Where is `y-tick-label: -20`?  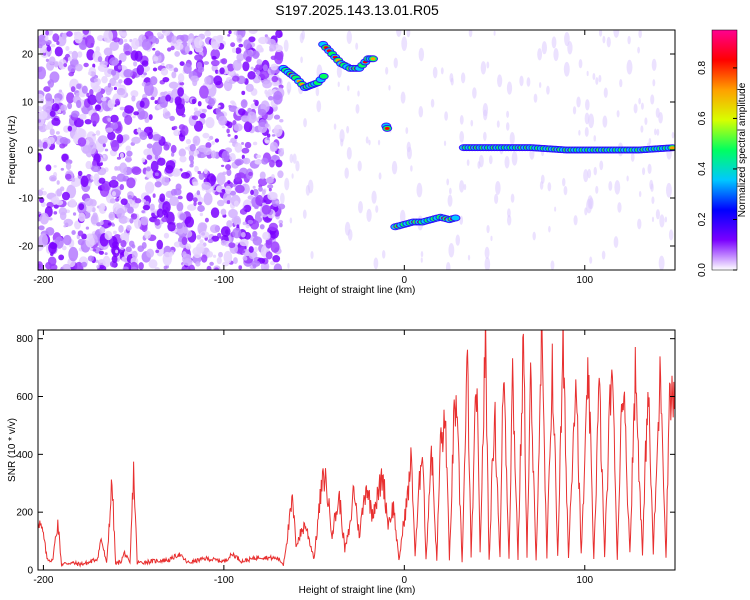
y-tick-label: -20 is located at coordinates (26, 247).